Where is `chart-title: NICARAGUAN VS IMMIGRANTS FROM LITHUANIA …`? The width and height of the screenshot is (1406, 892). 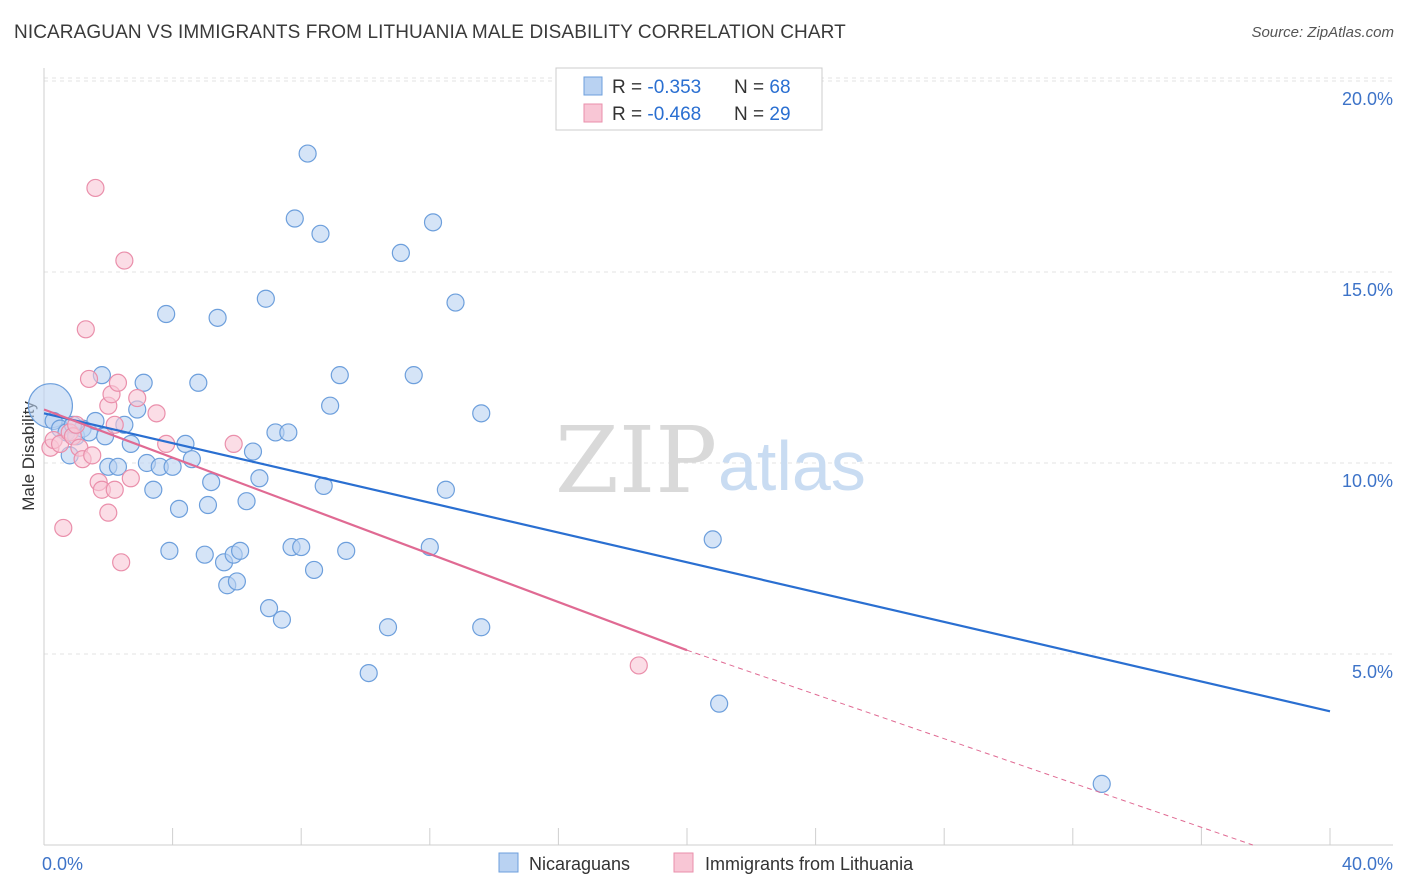 chart-title: NICARAGUAN VS IMMIGRANTS FROM LITHUANIA … is located at coordinates (430, 32).